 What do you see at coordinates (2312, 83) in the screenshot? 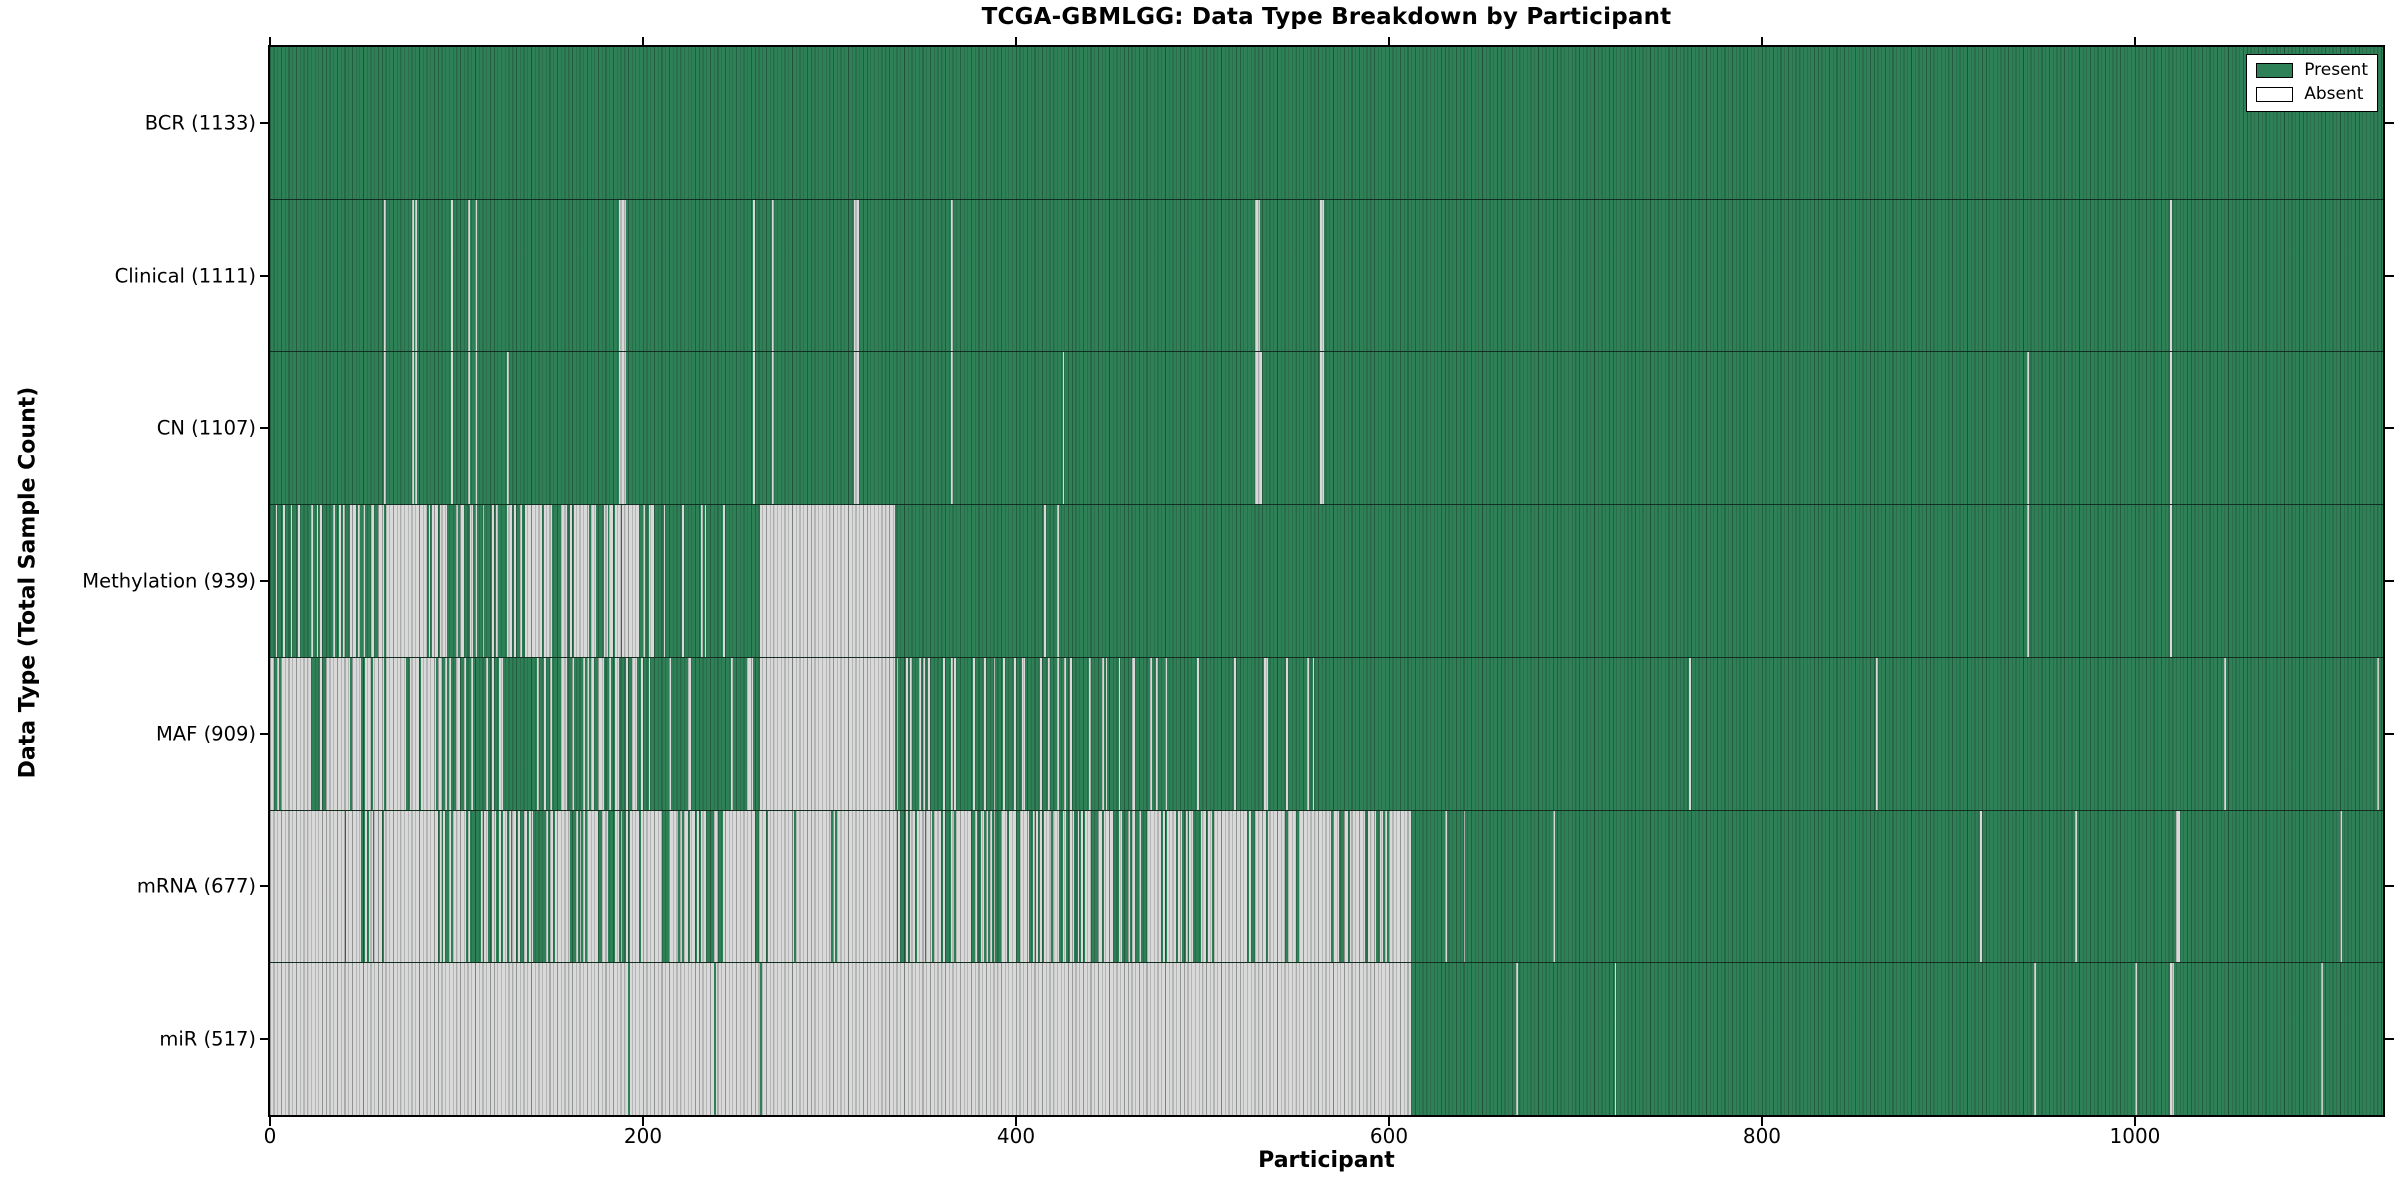
I see `legend: Present Absent` at bounding box center [2312, 83].